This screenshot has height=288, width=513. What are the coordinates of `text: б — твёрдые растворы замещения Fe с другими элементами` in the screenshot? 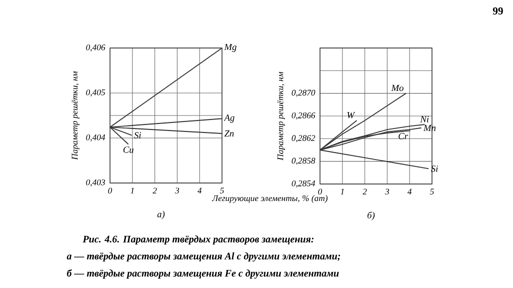 It's located at (202, 274).